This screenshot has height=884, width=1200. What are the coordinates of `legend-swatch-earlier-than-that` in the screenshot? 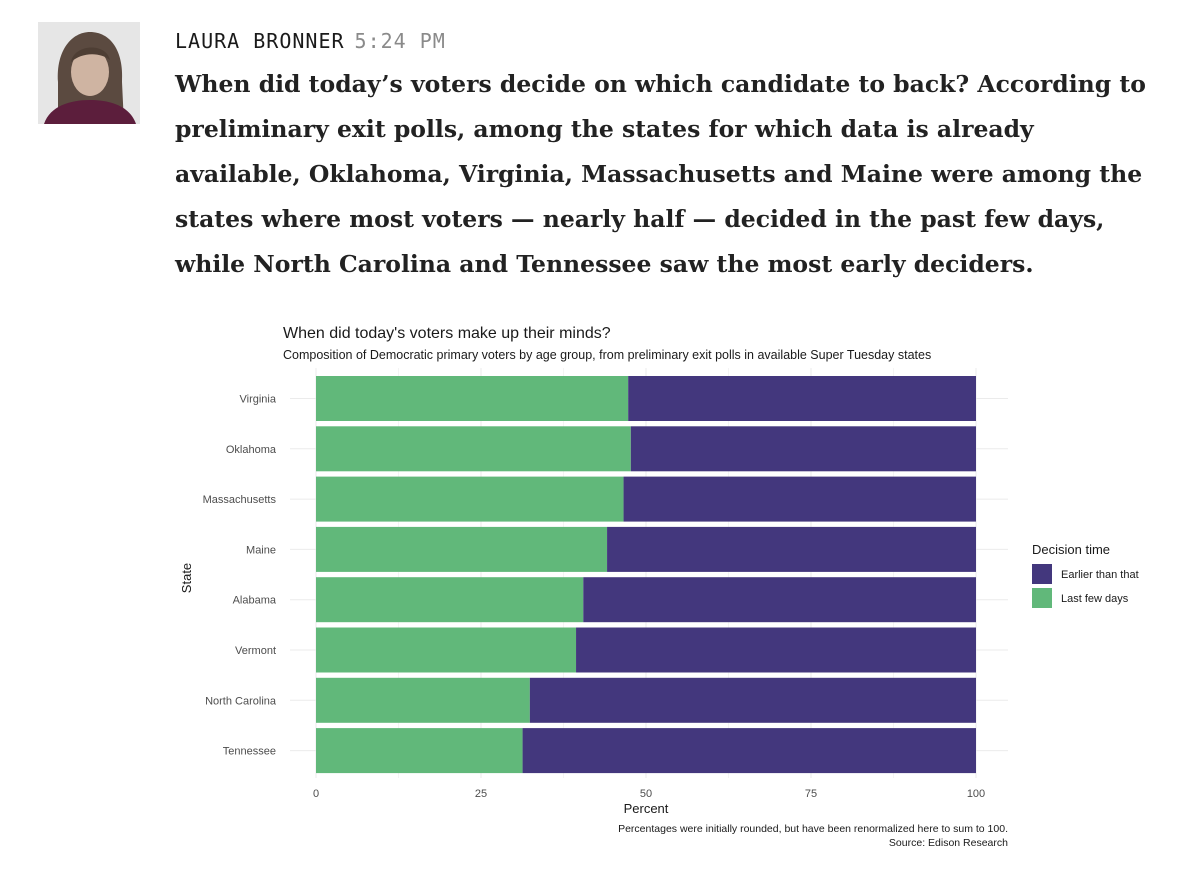 It's located at (1042, 574).